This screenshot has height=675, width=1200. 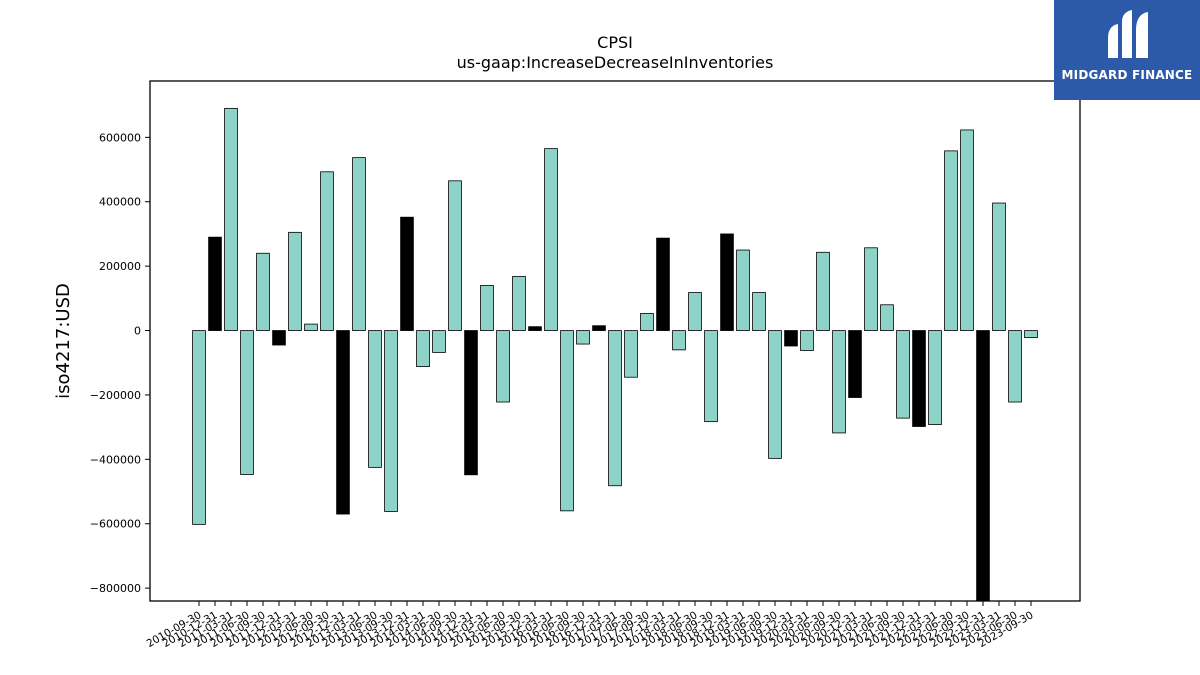 What do you see at coordinates (120, 266) in the screenshot?
I see `y-tick-label: 200000` at bounding box center [120, 266].